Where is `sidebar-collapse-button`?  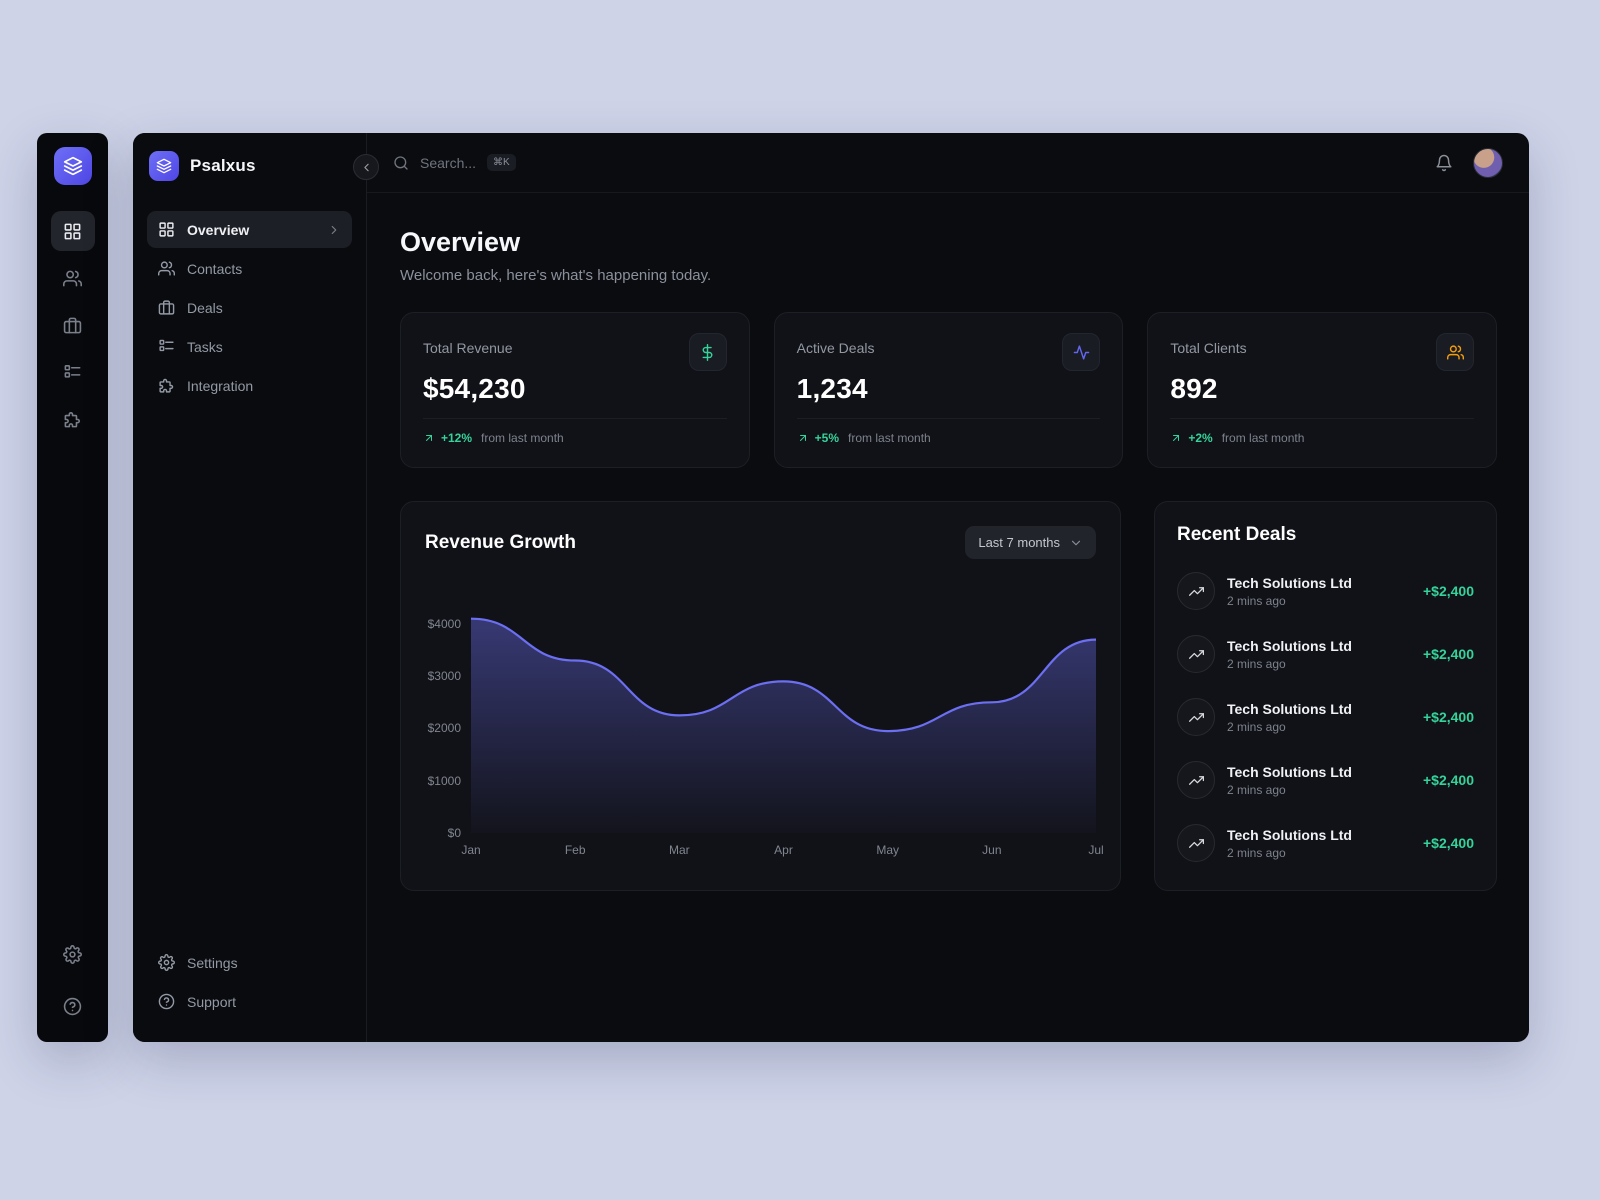
sidebar-collapse-button is located at coordinates (366, 167).